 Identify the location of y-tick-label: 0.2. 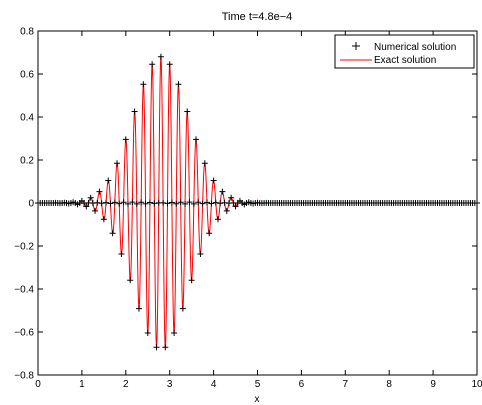
(27, 161).